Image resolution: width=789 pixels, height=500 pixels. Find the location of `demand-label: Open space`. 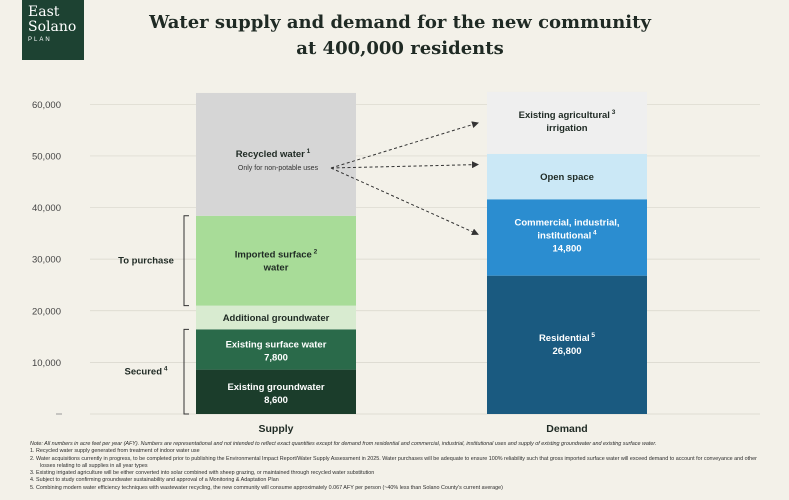

demand-label: Open space is located at coordinates (567, 177).